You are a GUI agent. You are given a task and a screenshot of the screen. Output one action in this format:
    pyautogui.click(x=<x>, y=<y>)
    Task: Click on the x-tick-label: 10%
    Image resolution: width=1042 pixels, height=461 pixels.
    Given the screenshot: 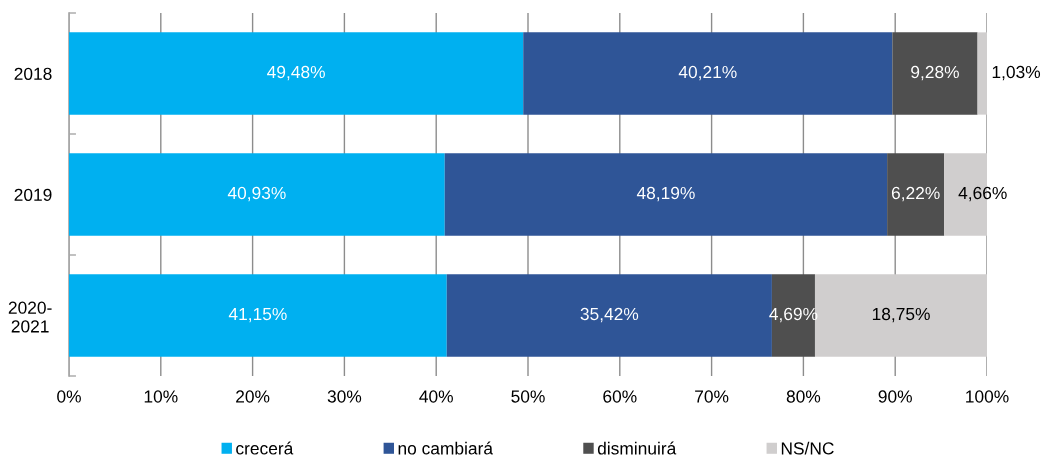 What is the action you would take?
    pyautogui.click(x=161, y=396)
    